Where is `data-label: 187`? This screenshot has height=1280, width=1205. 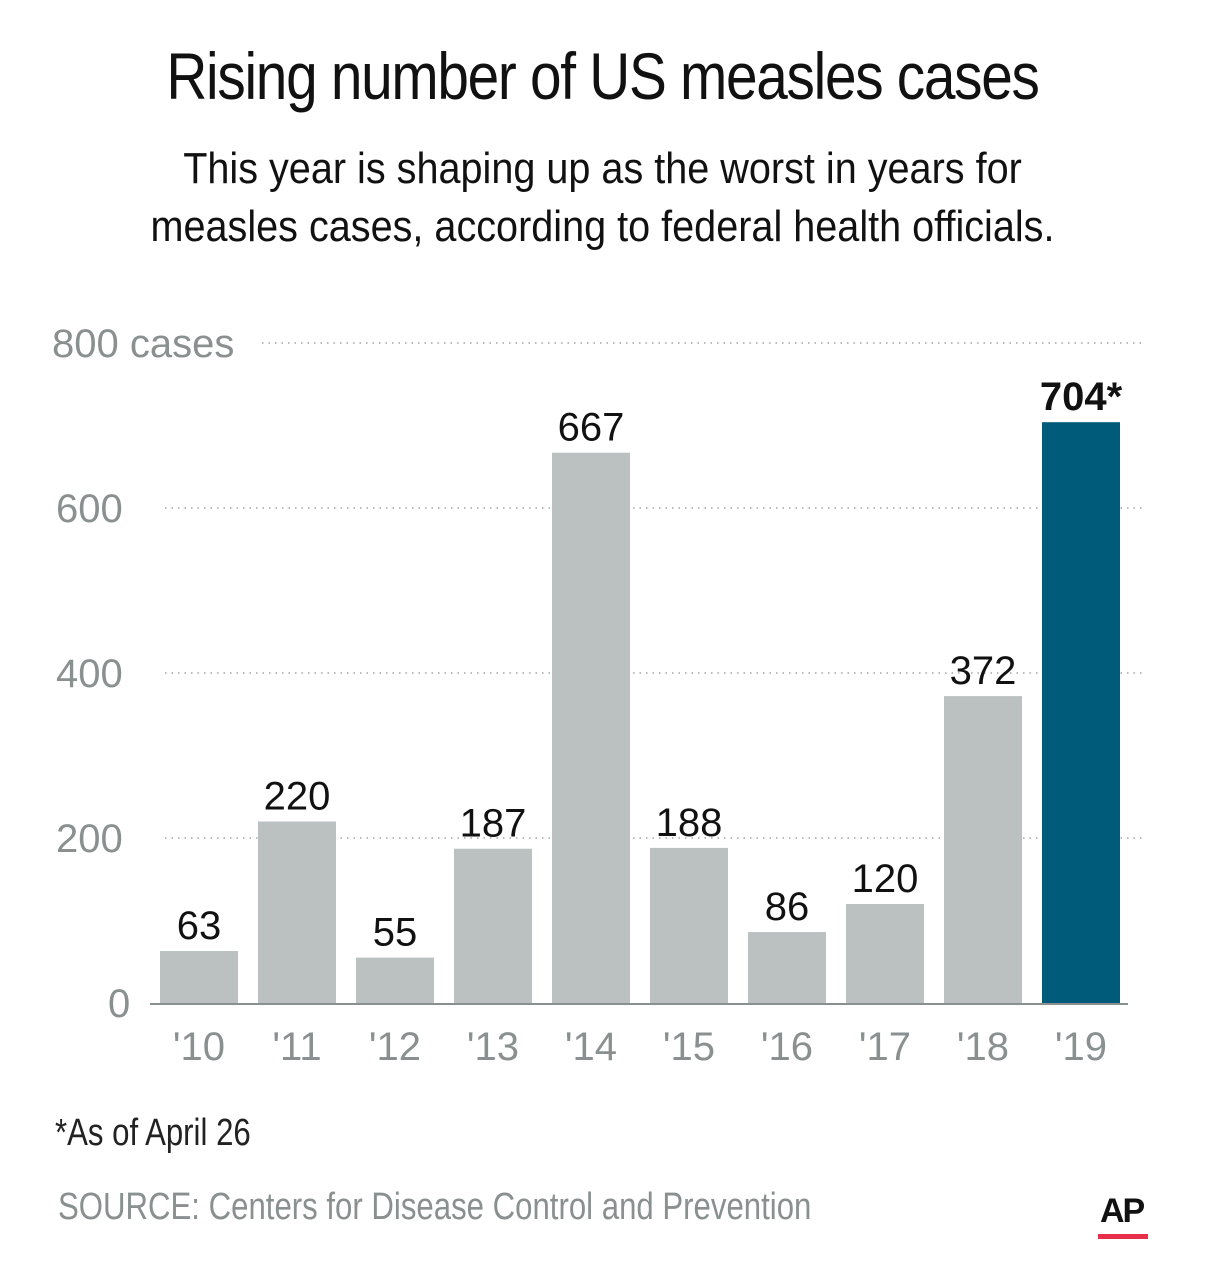 data-label: 187 is located at coordinates (493, 824).